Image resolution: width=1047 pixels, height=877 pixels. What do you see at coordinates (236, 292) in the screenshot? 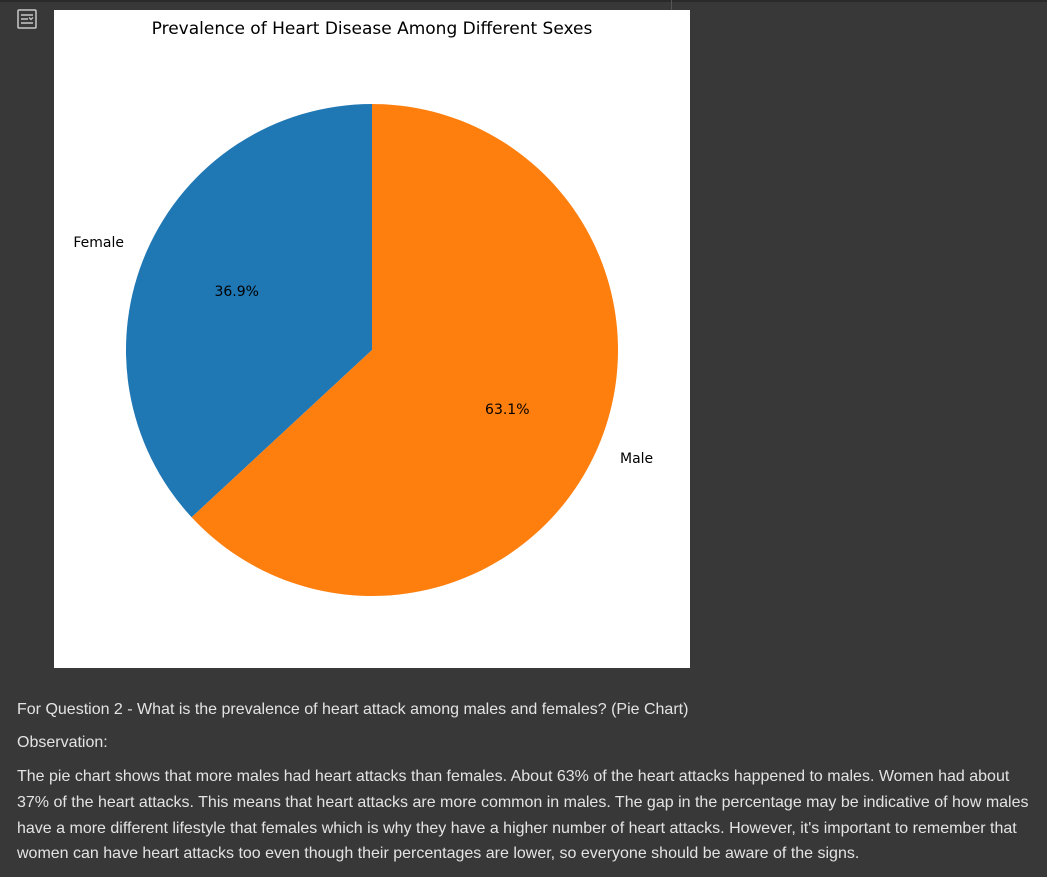
I see `slice-percent-female: 36.9%` at bounding box center [236, 292].